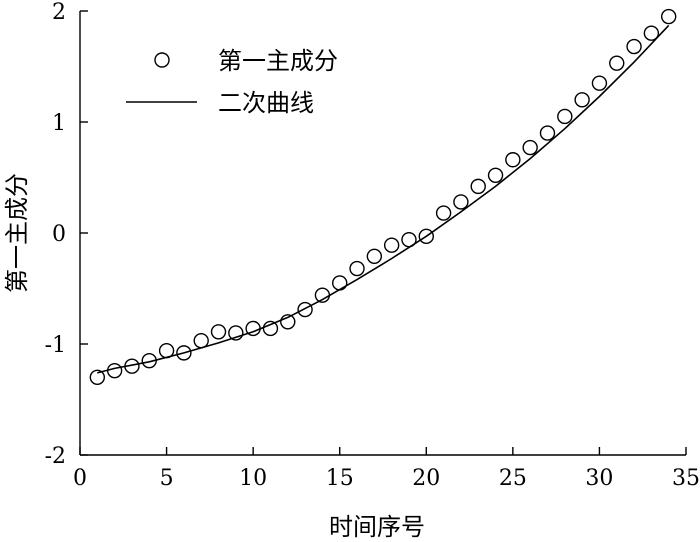 This screenshot has height=542, width=700. Describe the element at coordinates (686, 478) in the screenshot. I see `x-tick-label: 35` at that location.